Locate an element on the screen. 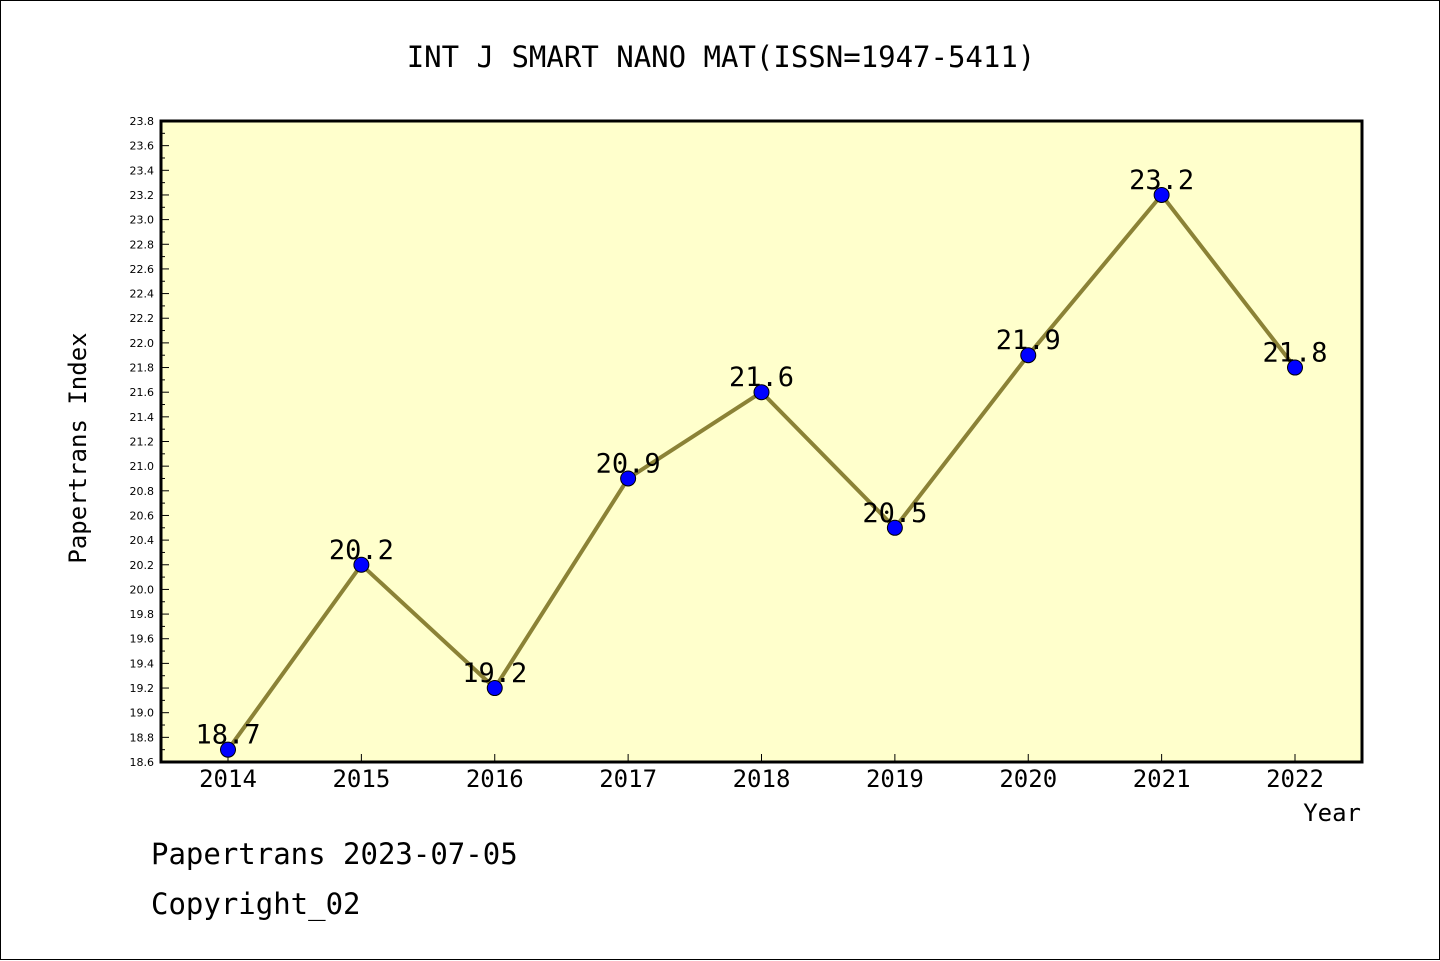  x-tick-label: 2017 is located at coordinates (628, 779).